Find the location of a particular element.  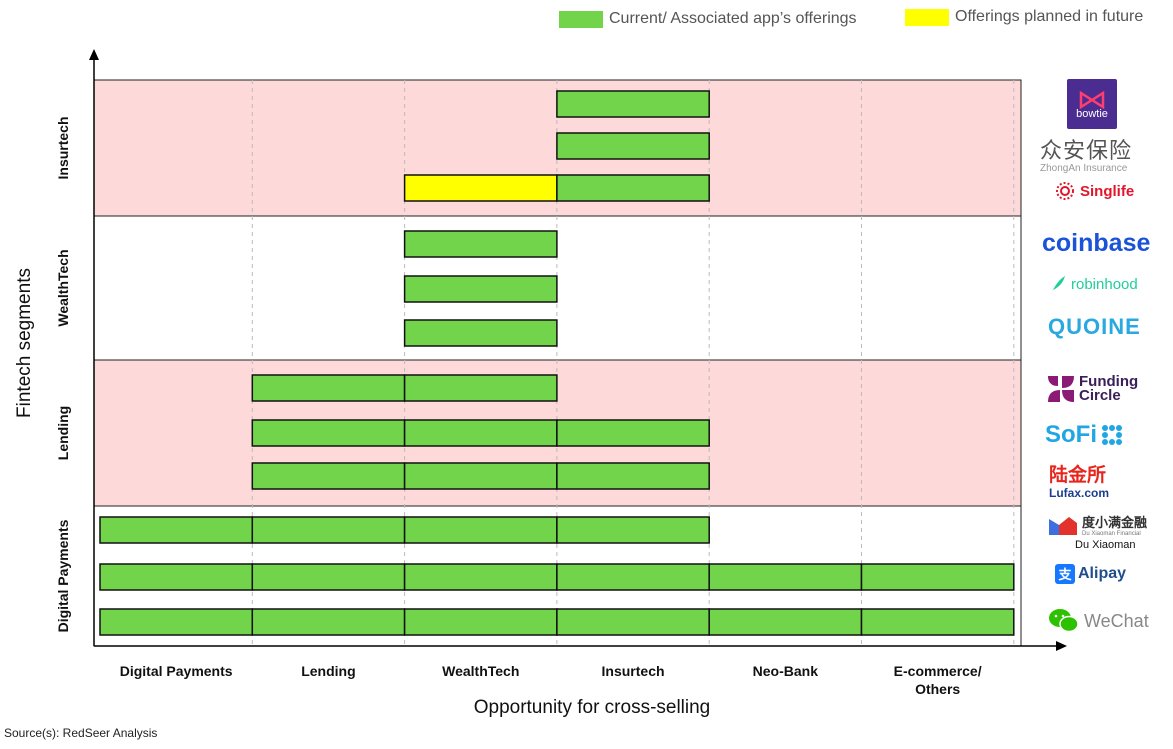

y-segment-label-insurtech: Insurtech is located at coordinates (63, 147).